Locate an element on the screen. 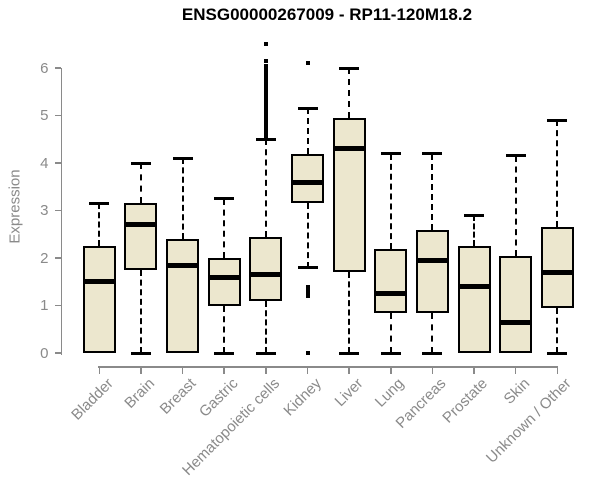  whisker-cap-lower-liver is located at coordinates (349, 353).